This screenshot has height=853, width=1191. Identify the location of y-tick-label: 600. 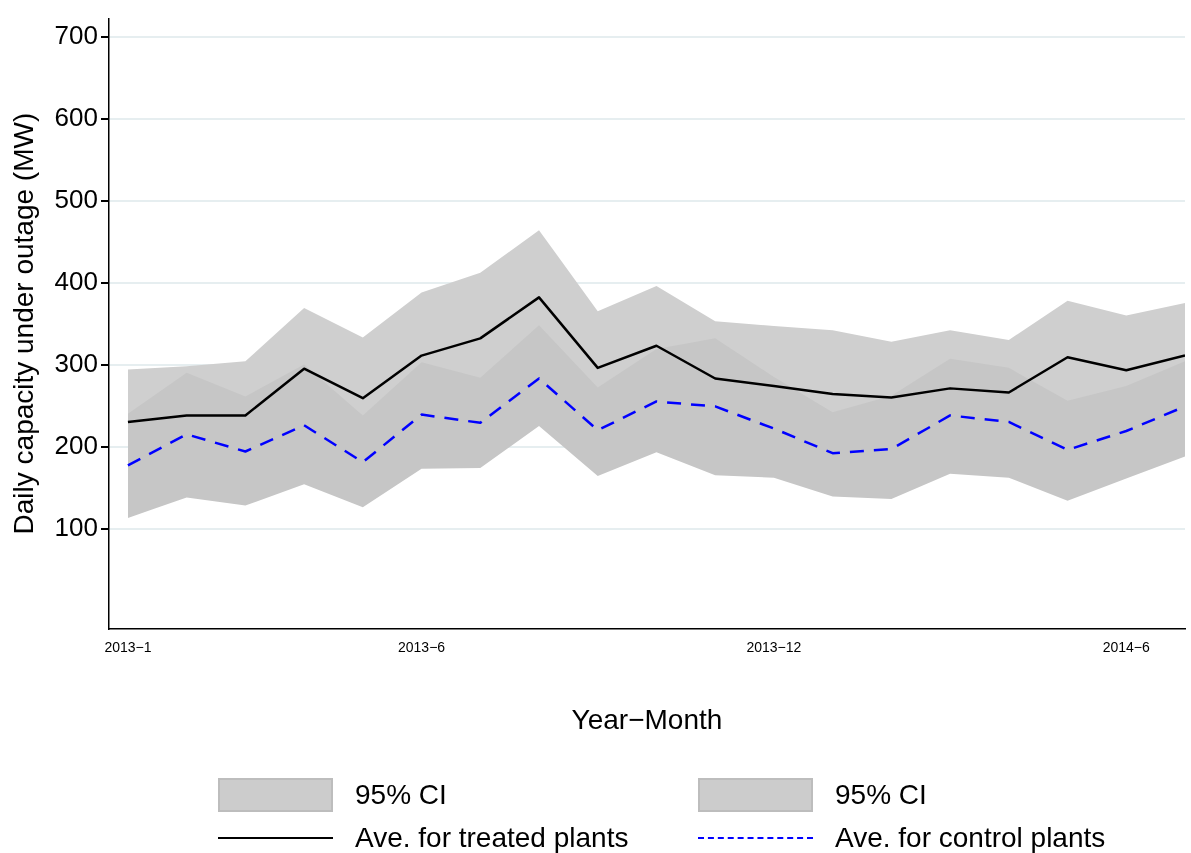
(76, 116).